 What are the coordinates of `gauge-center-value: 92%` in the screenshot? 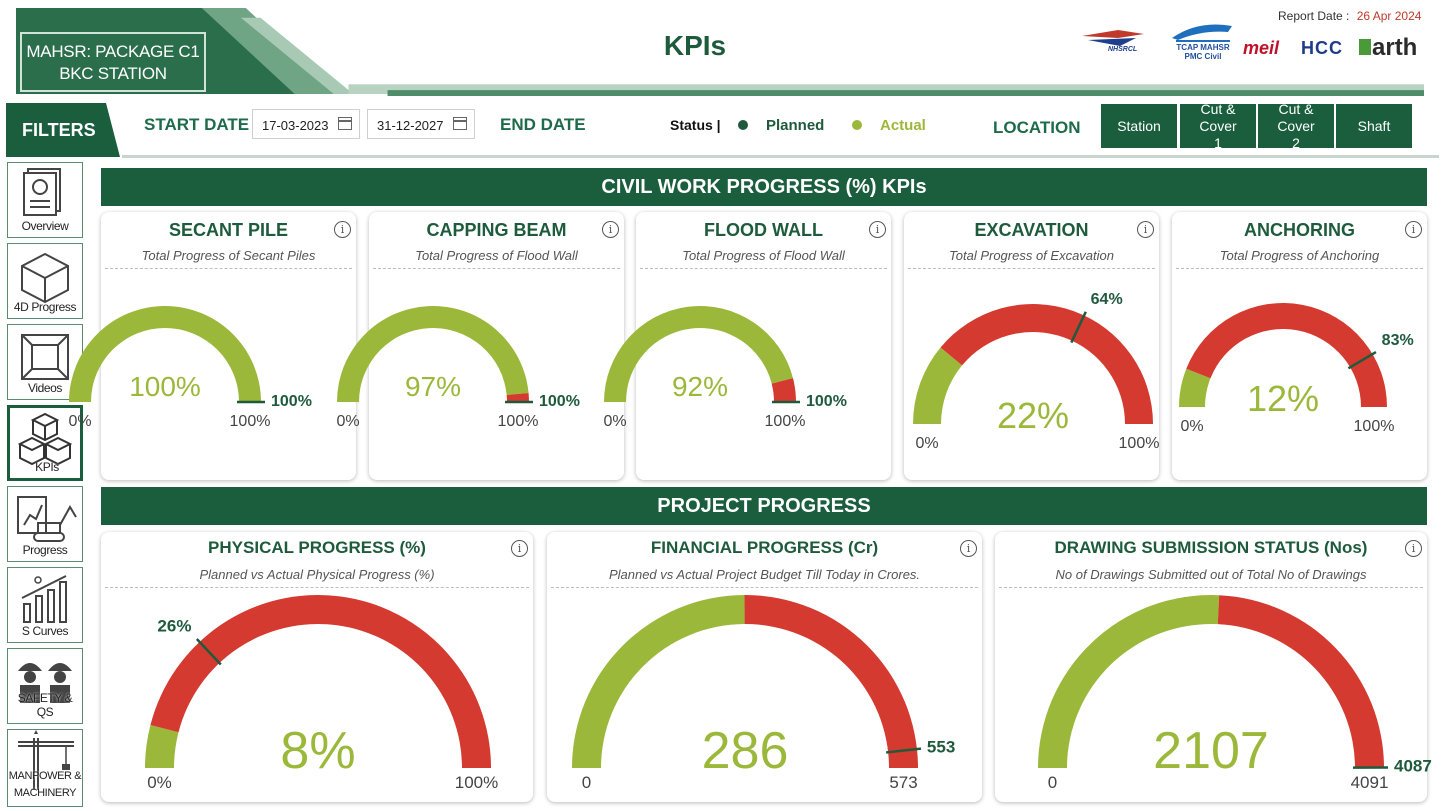 It's located at (700, 386).